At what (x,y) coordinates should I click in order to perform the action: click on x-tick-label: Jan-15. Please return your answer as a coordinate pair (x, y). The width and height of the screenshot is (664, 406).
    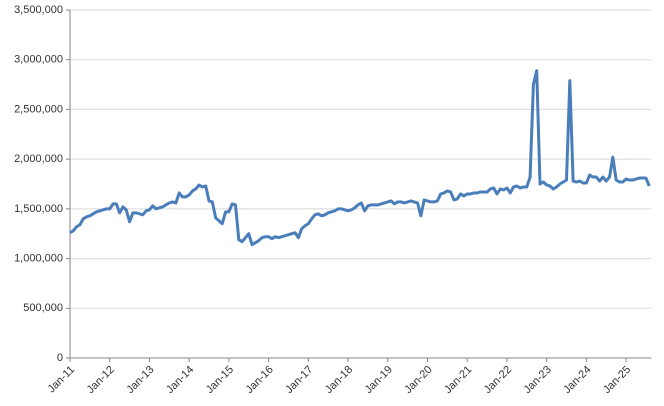
    Looking at the image, I should click on (220, 380).